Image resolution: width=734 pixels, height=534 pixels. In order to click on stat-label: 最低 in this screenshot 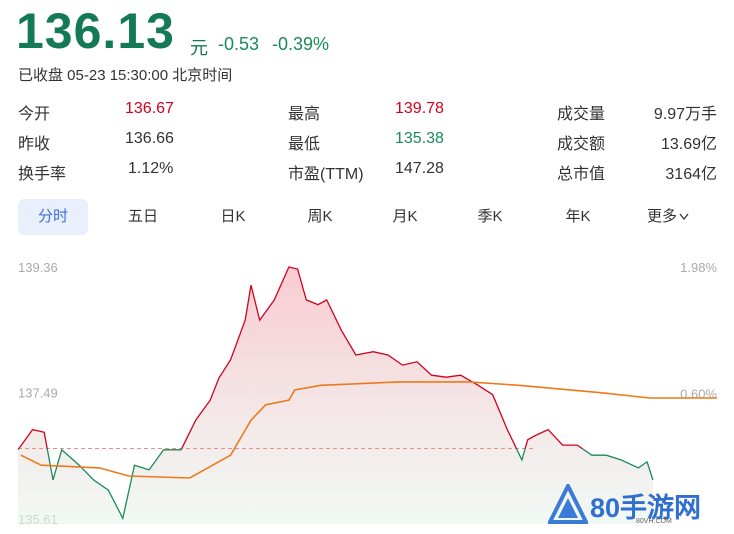, I will do `click(304, 144)`.